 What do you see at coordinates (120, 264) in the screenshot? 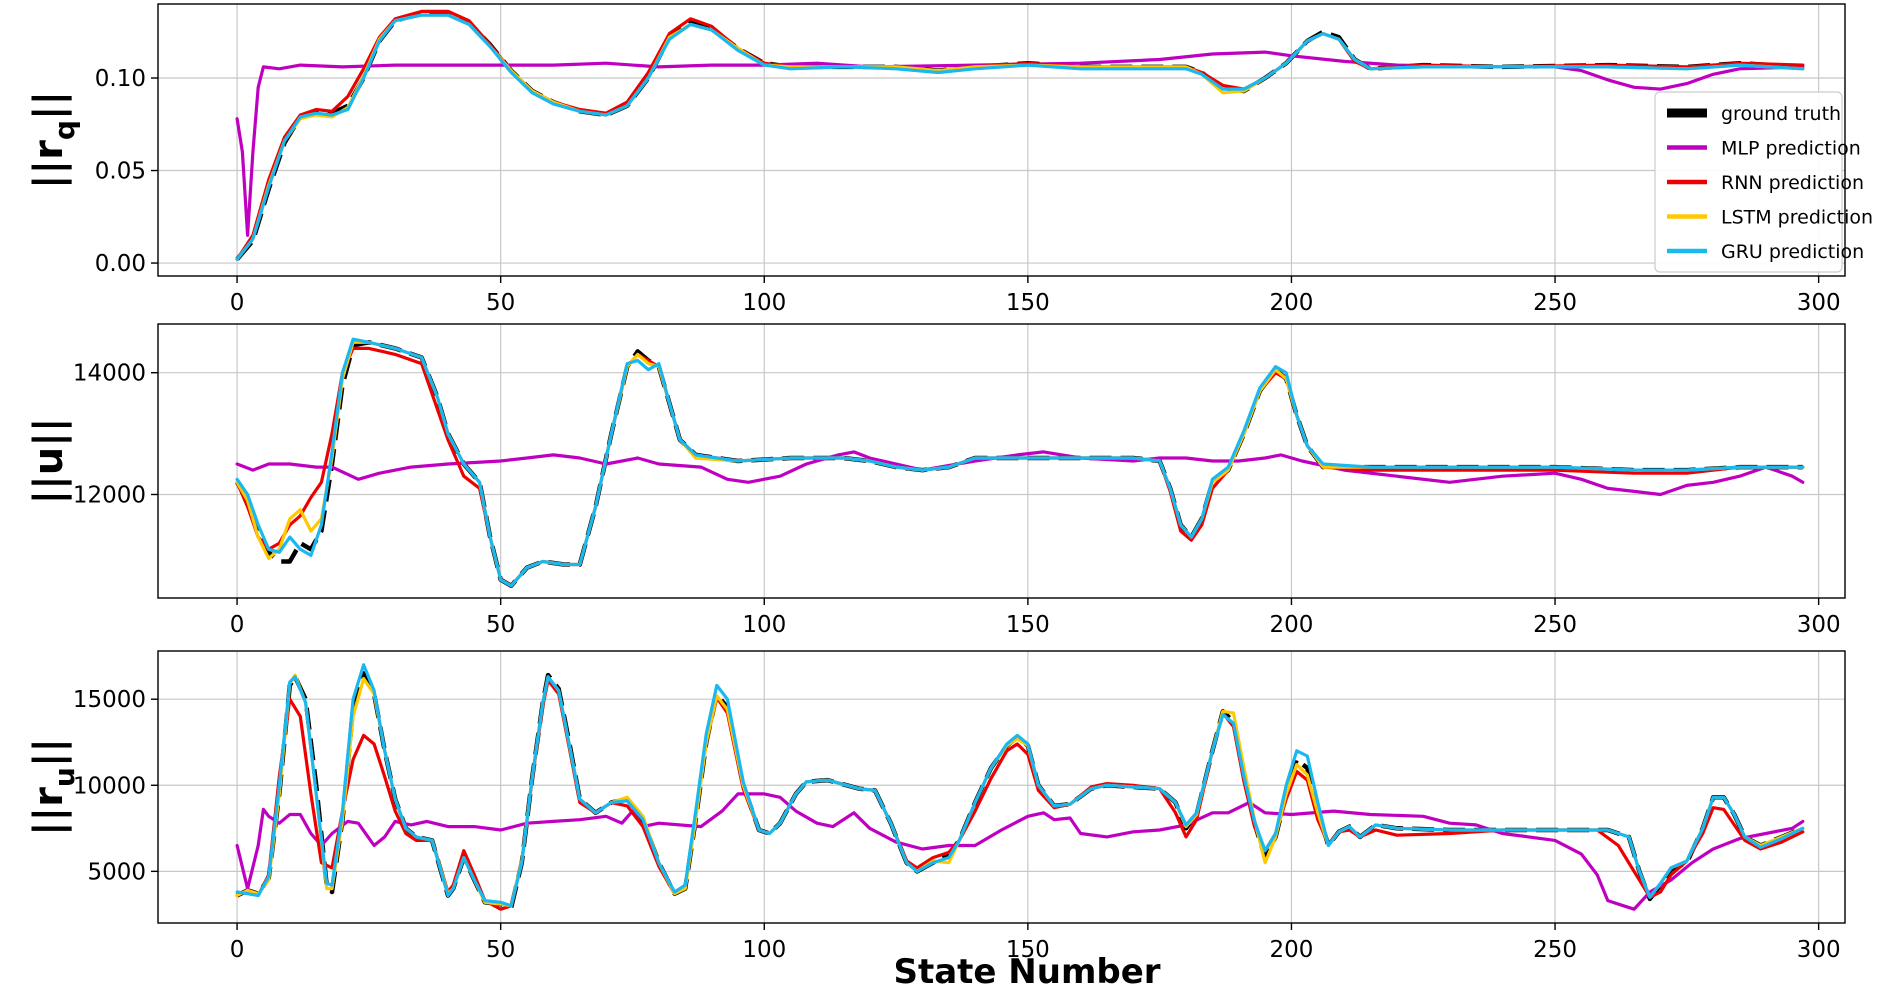
I see `y-tick-label: 0.00` at bounding box center [120, 264].